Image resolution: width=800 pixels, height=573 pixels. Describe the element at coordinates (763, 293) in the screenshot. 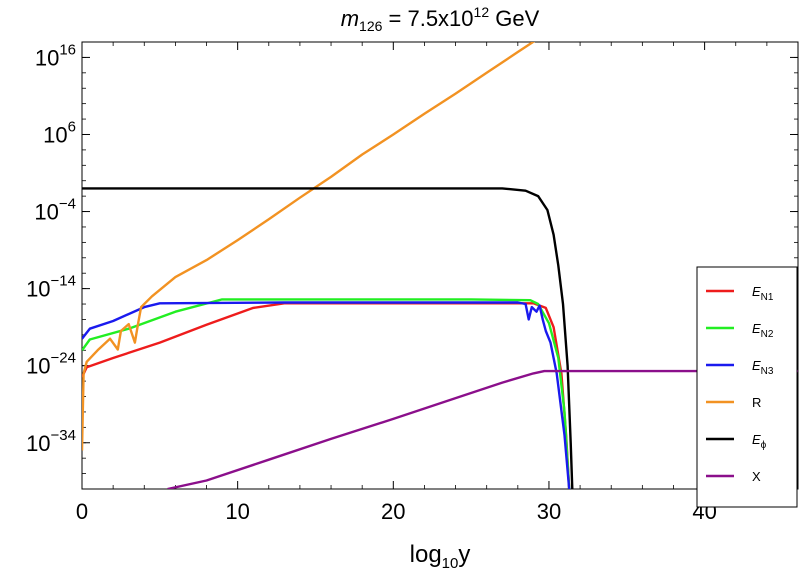

I see `legend-label: EN1` at that location.